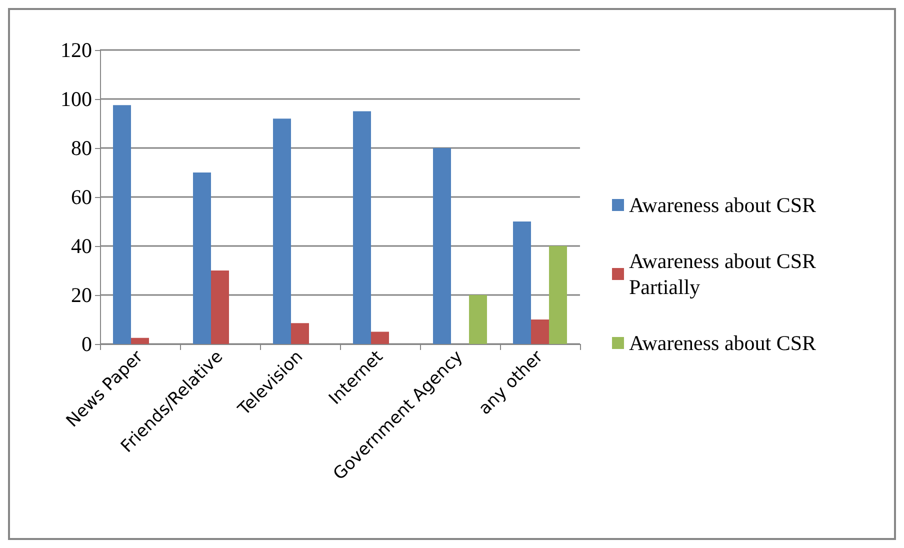 The height and width of the screenshot is (548, 904). Describe the element at coordinates (87, 344) in the screenshot. I see `y-tick-label: 0` at that location.